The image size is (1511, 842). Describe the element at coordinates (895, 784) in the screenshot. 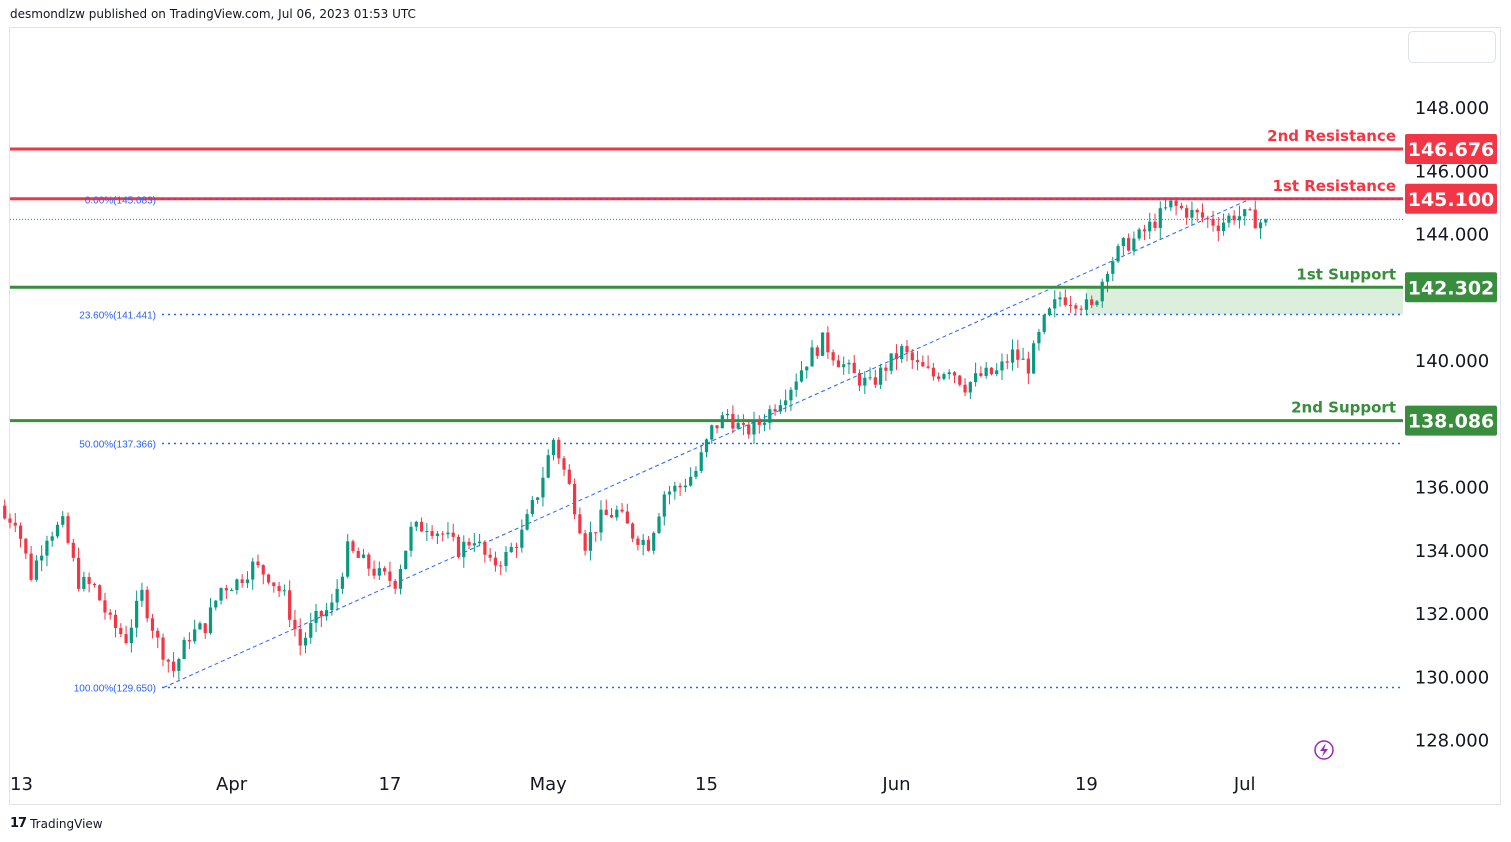

I see `x-tick-label: Jun` at that location.